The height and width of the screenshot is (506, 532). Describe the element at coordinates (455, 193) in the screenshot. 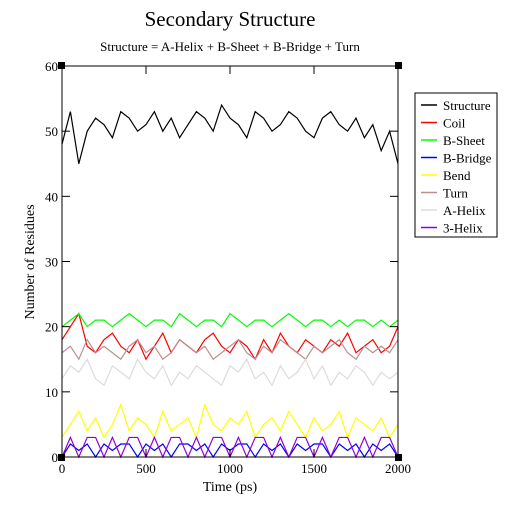

I see `legend-label: Turn` at that location.